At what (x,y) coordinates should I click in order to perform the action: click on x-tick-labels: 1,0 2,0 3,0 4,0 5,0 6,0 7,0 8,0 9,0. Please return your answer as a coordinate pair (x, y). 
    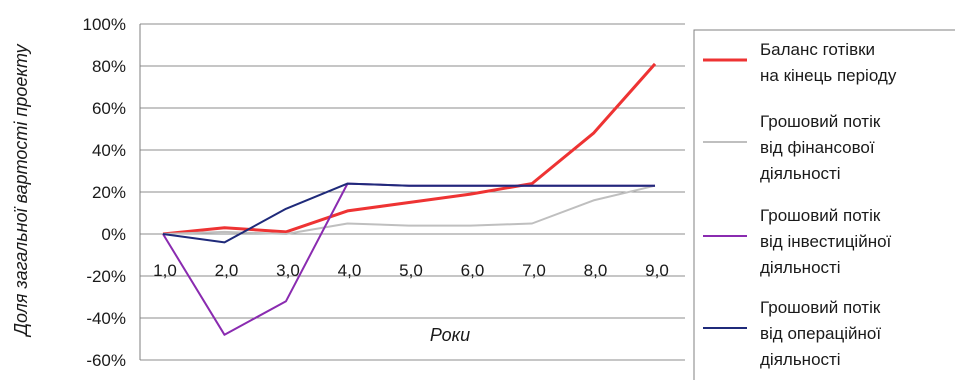
    Looking at the image, I should click on (411, 270).